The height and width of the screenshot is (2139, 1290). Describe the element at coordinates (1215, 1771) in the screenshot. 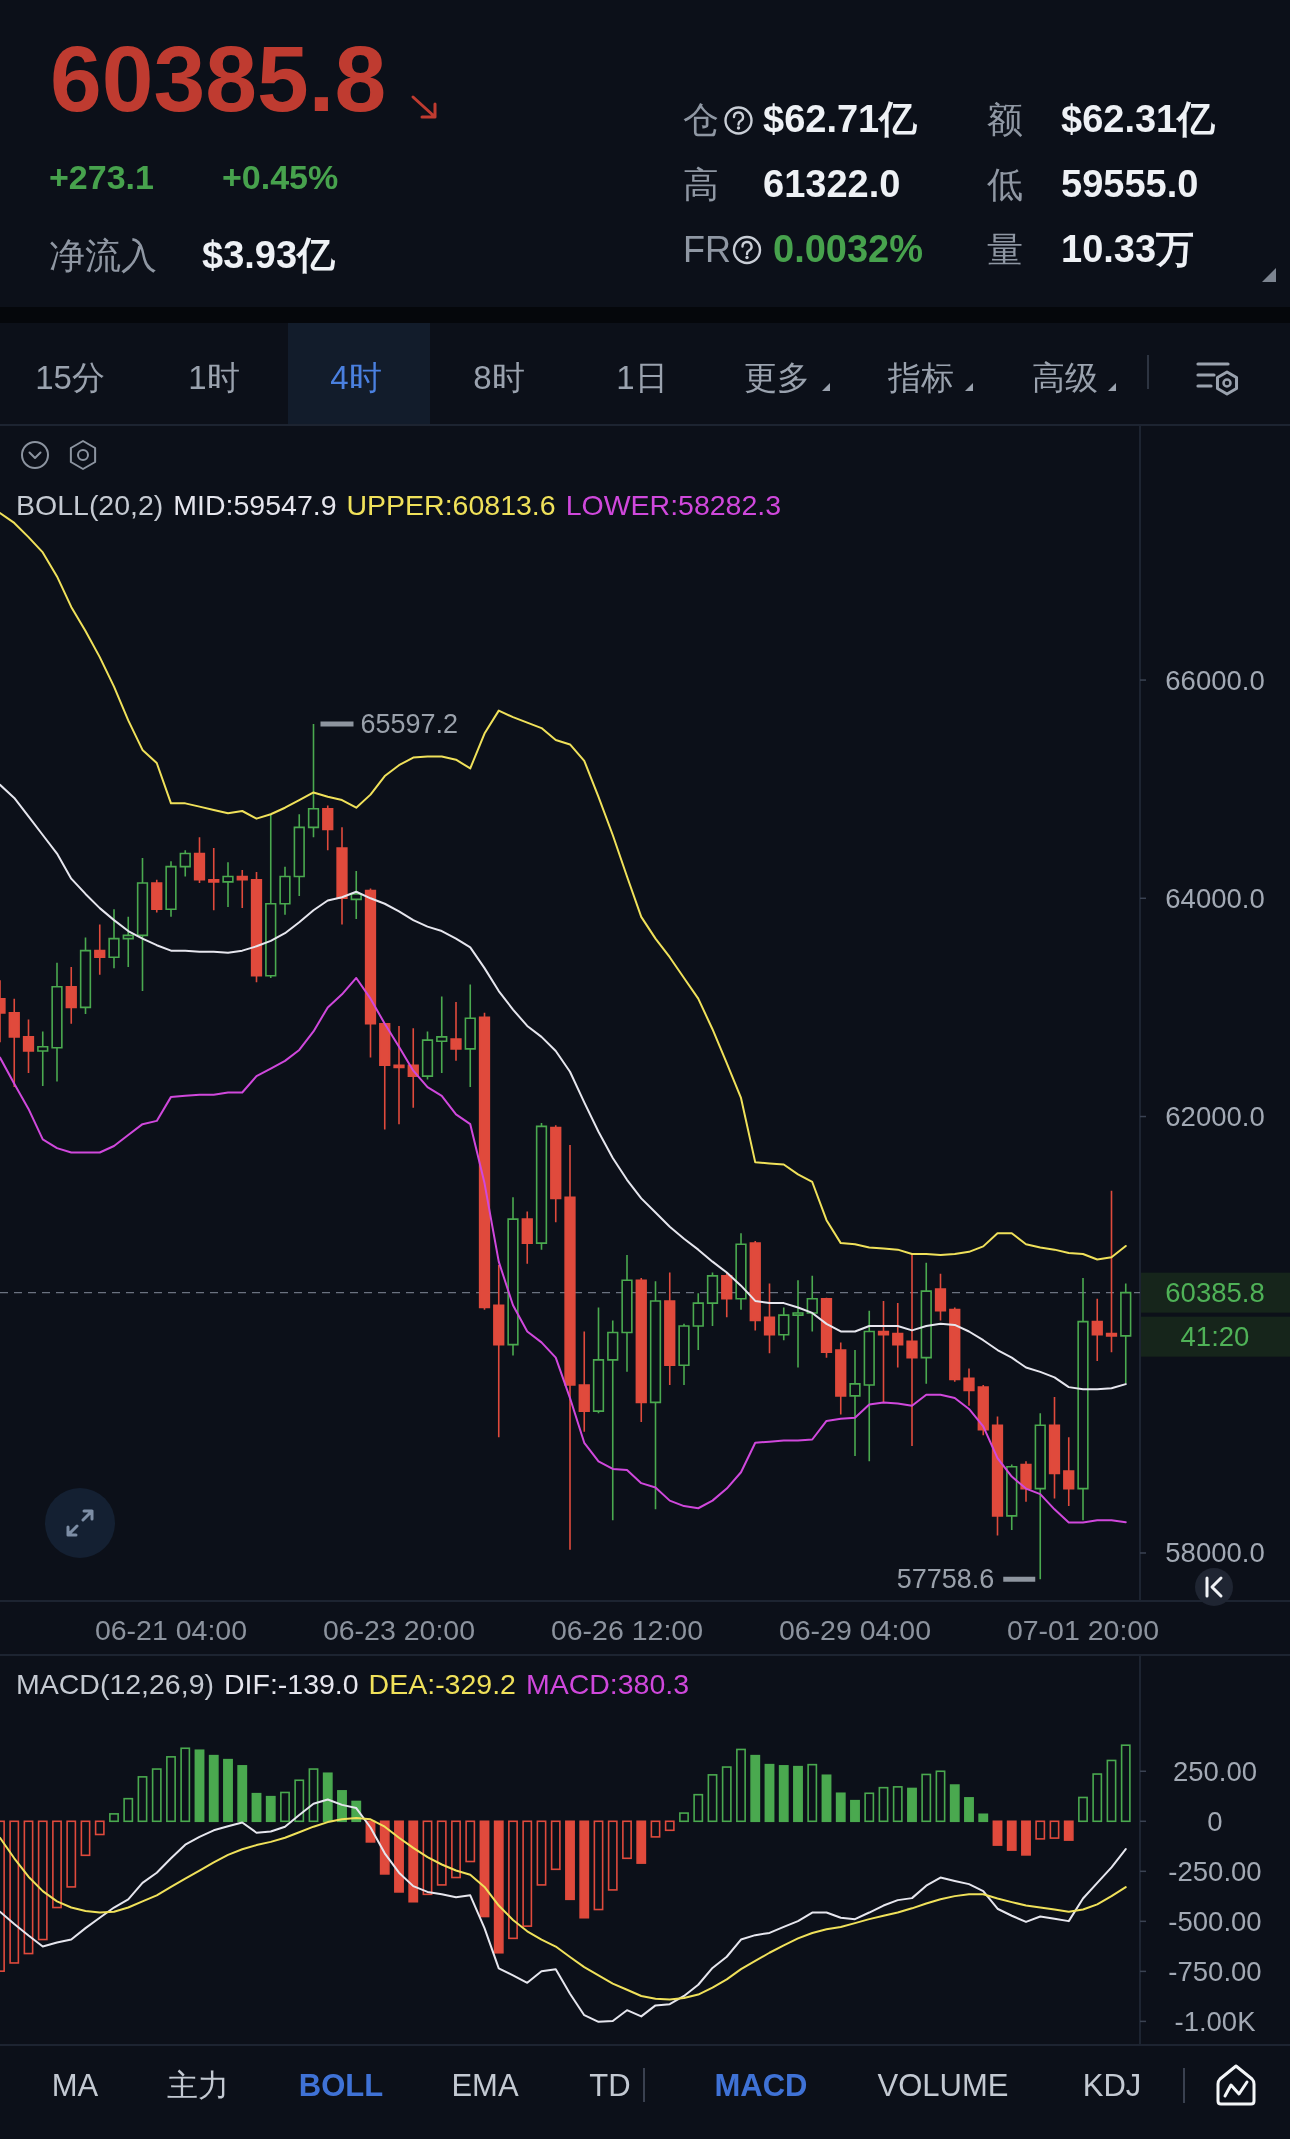

I see `y-tick-label: 250.00` at that location.